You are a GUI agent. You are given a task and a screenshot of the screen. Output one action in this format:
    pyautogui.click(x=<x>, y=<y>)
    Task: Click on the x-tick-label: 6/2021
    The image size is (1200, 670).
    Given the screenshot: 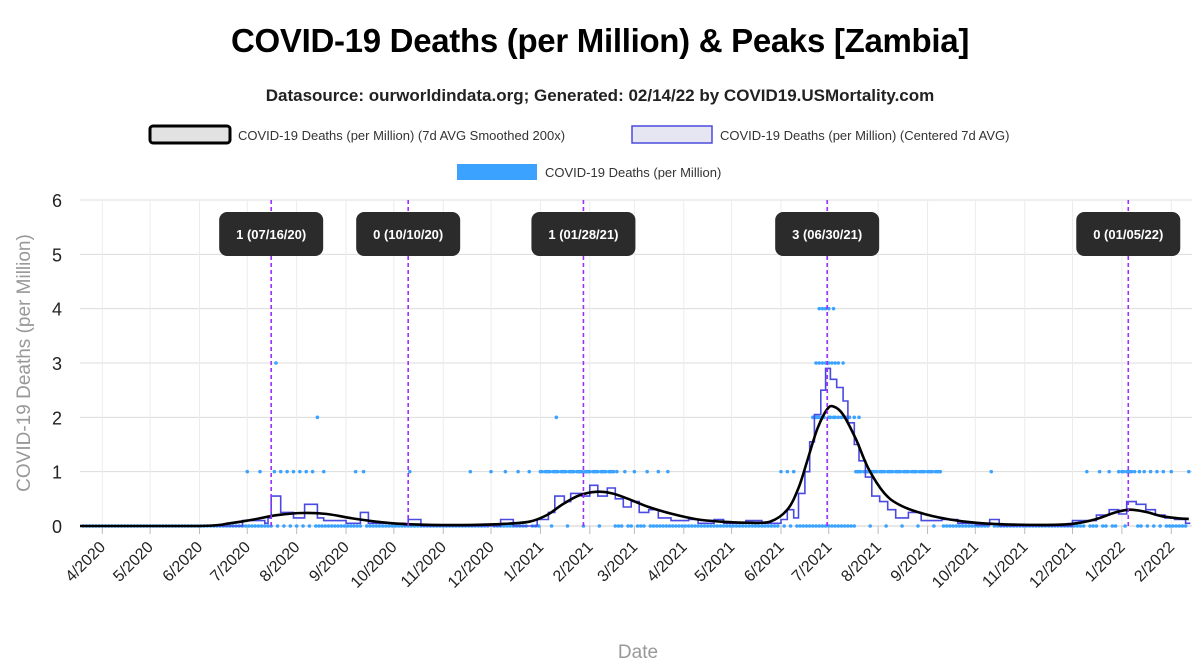 What is the action you would take?
    pyautogui.click(x=764, y=562)
    